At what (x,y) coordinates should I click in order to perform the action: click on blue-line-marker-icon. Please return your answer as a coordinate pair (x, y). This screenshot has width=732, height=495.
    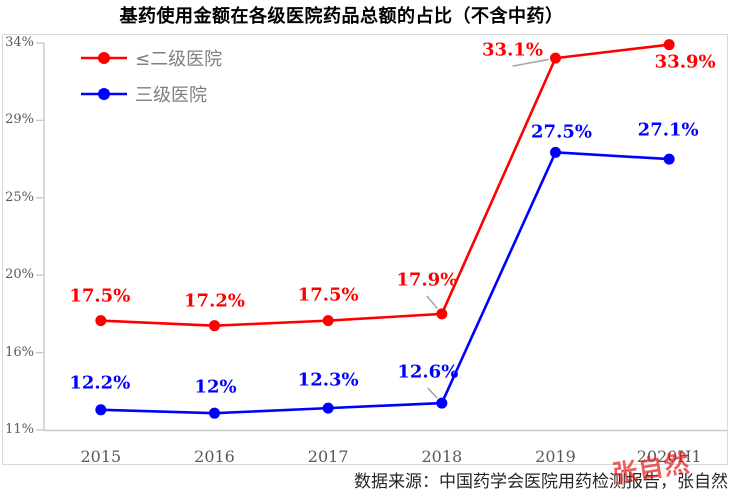
    Looking at the image, I should click on (104, 93).